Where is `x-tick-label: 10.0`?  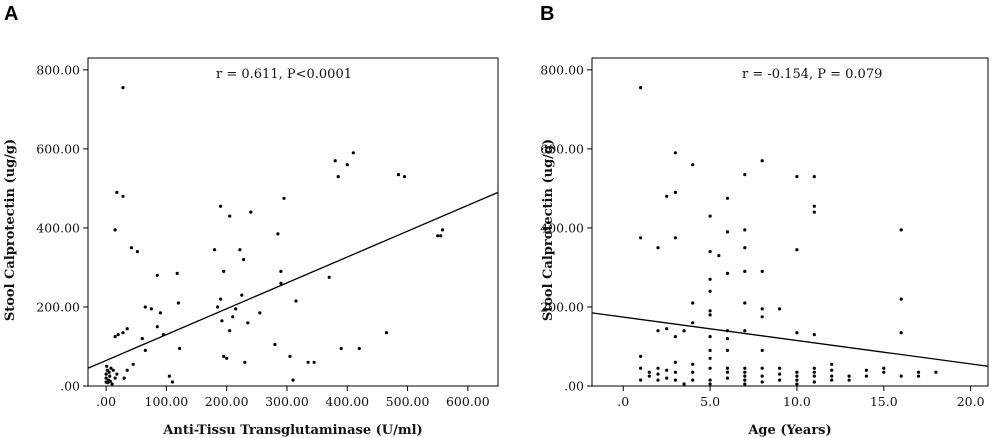 x-tick-label: 10.0 is located at coordinates (797, 401).